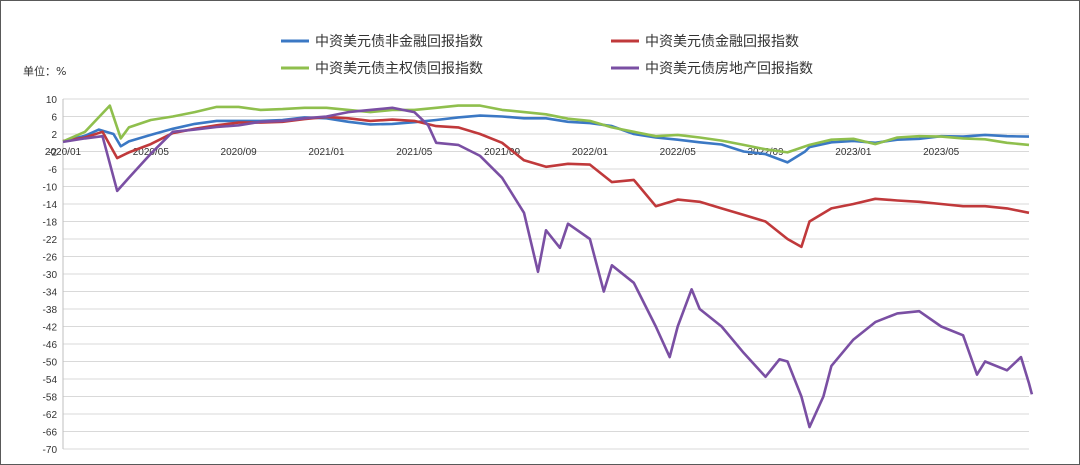  I want to click on legend-label-realestate: 中资美元债房地产回报指数, so click(729, 69).